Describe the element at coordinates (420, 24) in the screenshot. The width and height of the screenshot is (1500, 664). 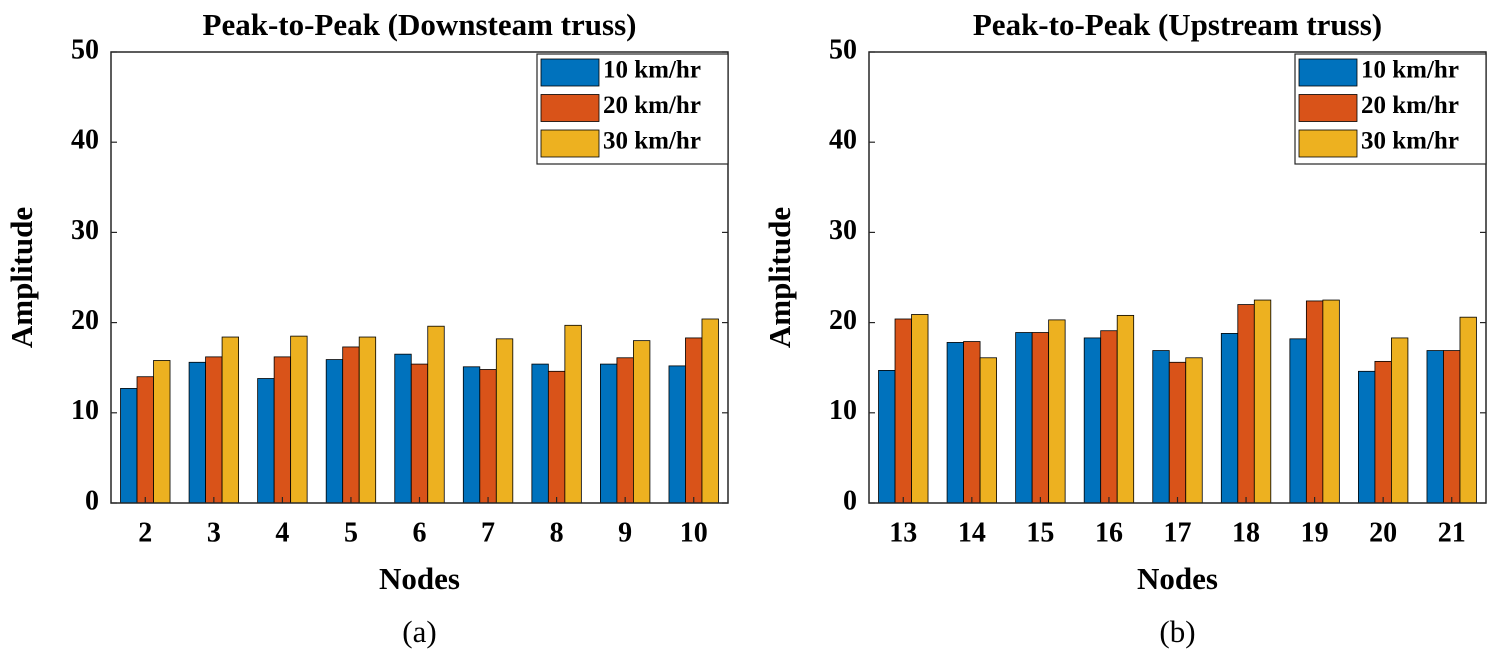
I see `chart-title: Peak-to-Peak (Downsteam truss)` at that location.